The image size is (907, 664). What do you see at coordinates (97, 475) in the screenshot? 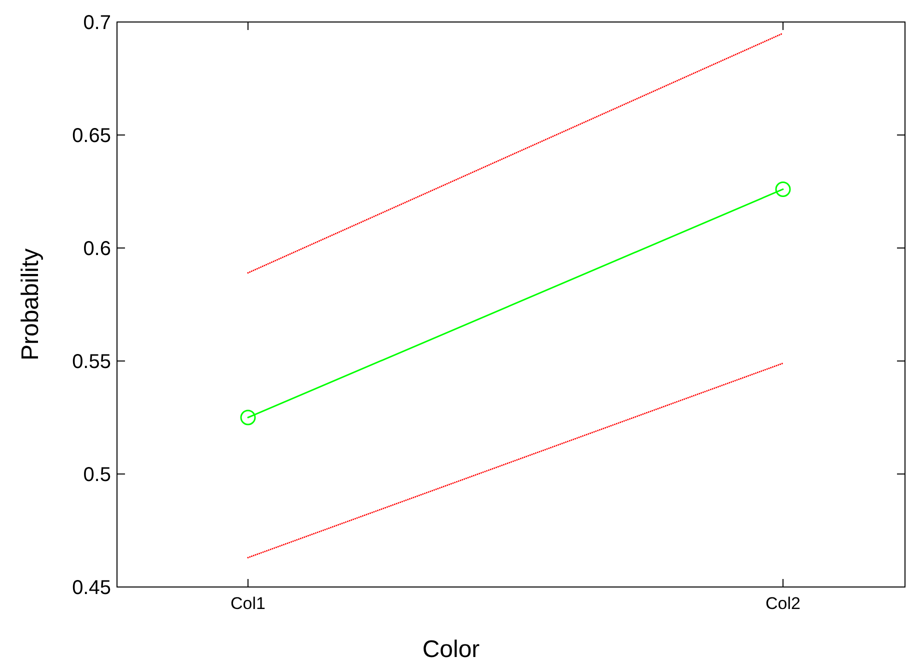
I see `y-tick-label: 0.5` at bounding box center [97, 475].